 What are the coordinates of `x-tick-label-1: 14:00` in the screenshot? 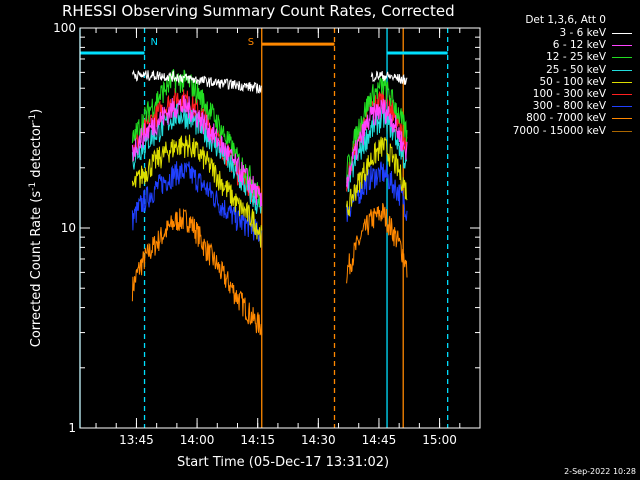 It's located at (197, 440).